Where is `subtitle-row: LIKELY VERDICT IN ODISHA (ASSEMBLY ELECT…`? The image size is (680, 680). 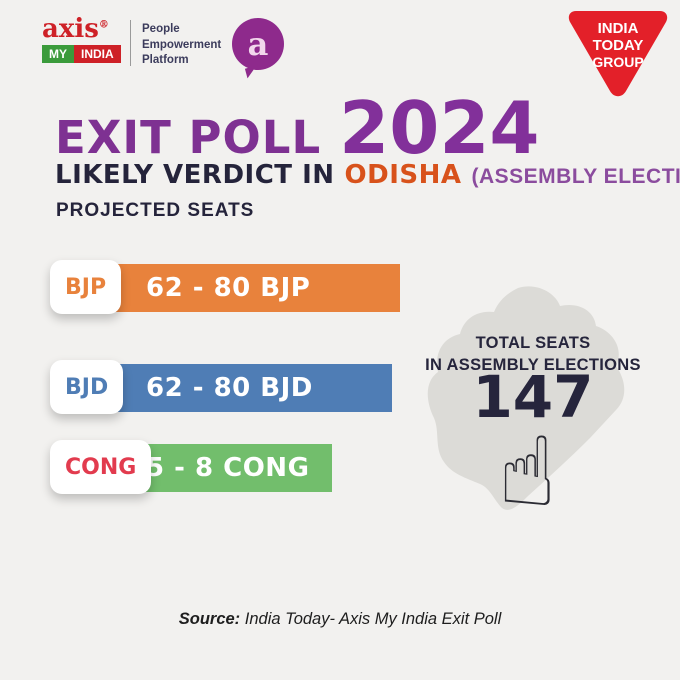
subtitle-row: LIKELY VERDICT IN ODISHA (ASSEMBLY ELECT… is located at coordinates (367, 175).